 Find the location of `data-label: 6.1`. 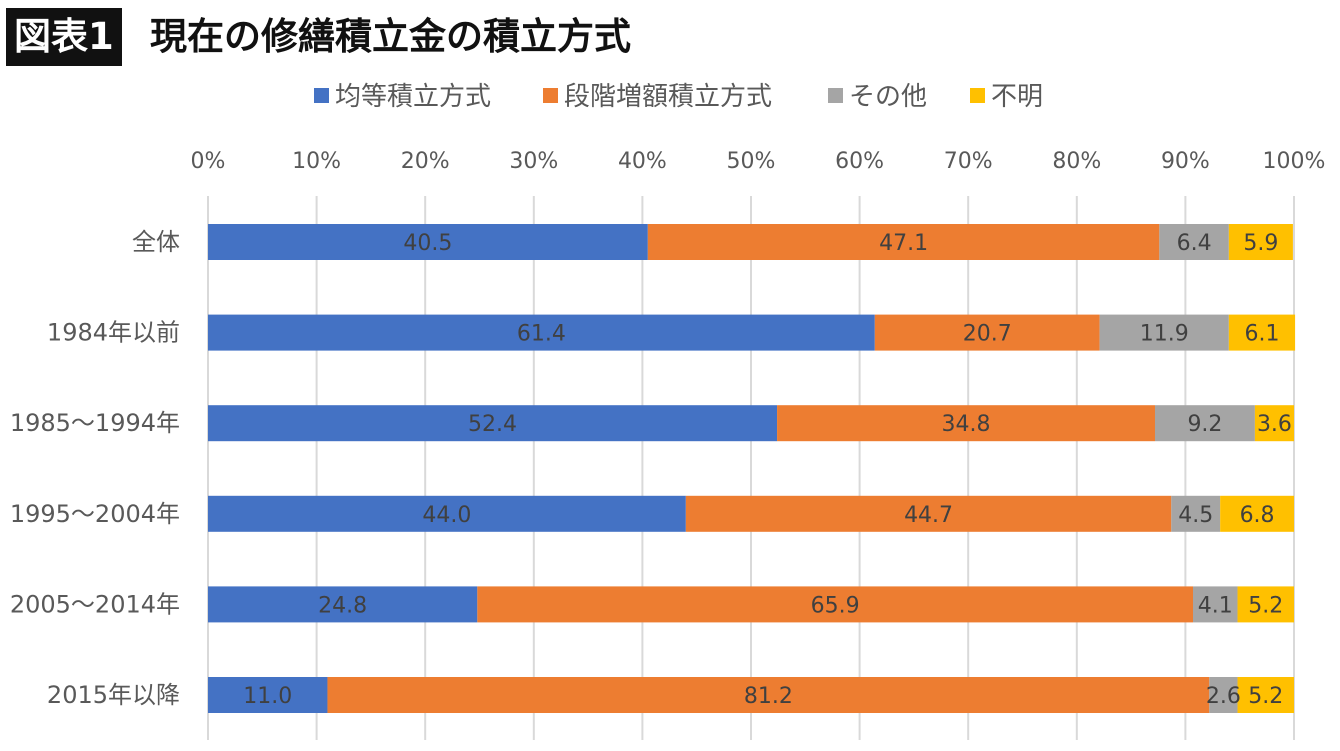

data-label: 6.1 is located at coordinates (1261, 334).